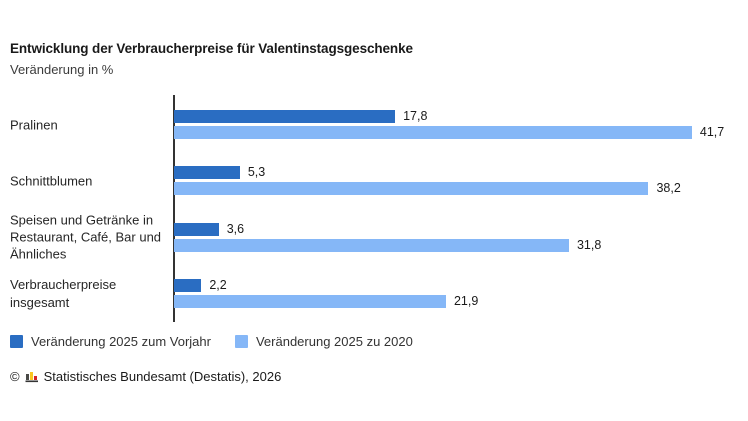 This screenshot has width=748, height=421. Describe the element at coordinates (589, 244) in the screenshot. I see `bar-value-label: 31,8` at that location.